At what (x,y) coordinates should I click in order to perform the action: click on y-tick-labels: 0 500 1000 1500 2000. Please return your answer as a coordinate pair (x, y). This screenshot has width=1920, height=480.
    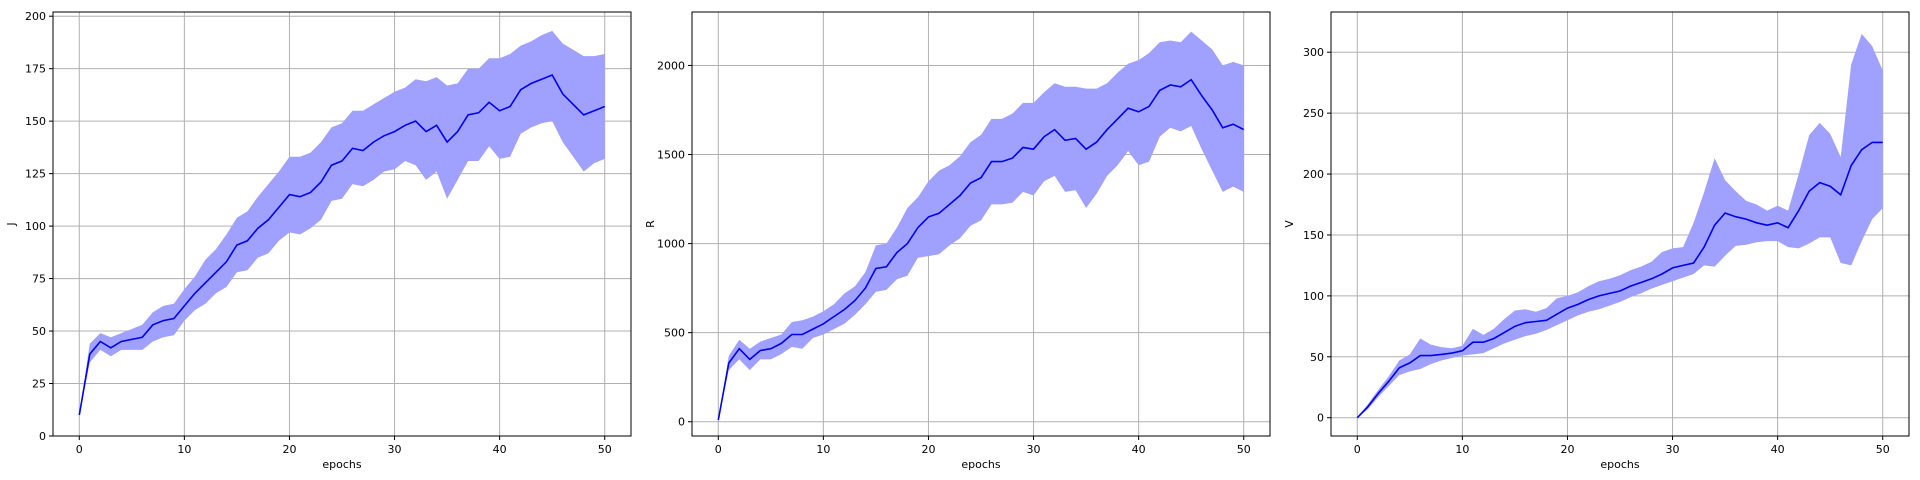
    Looking at the image, I should click on (671, 243).